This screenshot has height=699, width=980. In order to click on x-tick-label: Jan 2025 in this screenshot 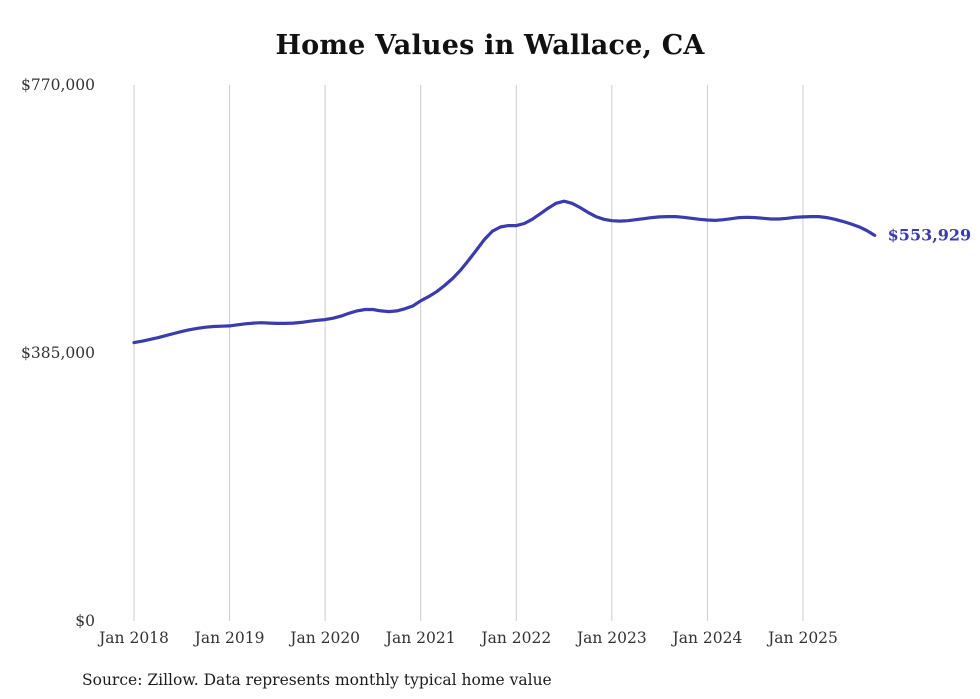, I will do `click(802, 638)`.